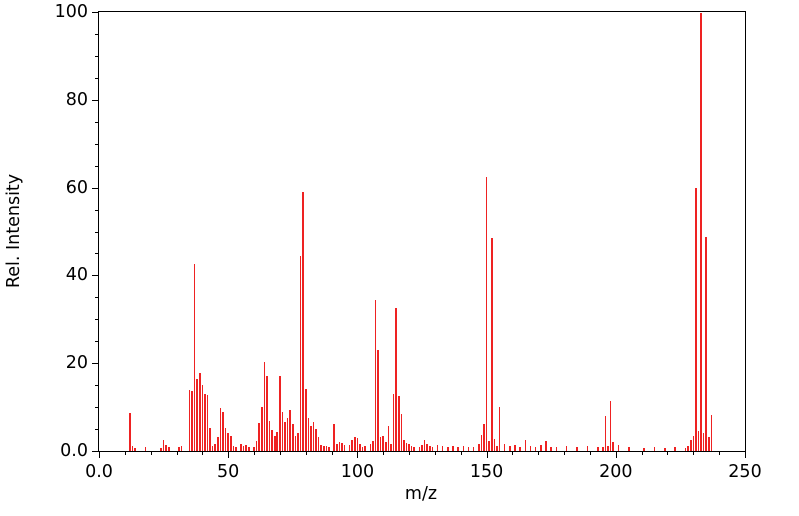  I want to click on x-axis-tick-label: 0.0, so click(99, 472).